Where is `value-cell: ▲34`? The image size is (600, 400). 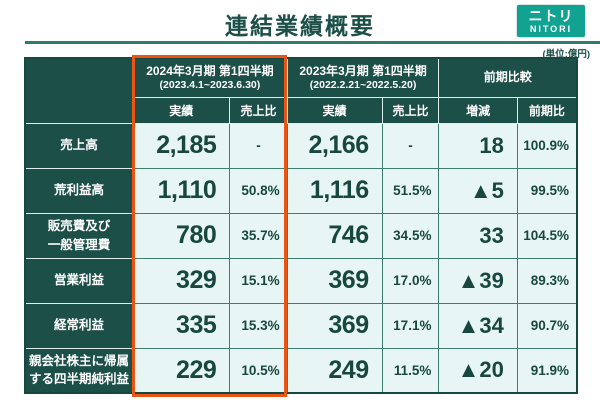
value-cell: ▲34 is located at coordinates (478, 325).